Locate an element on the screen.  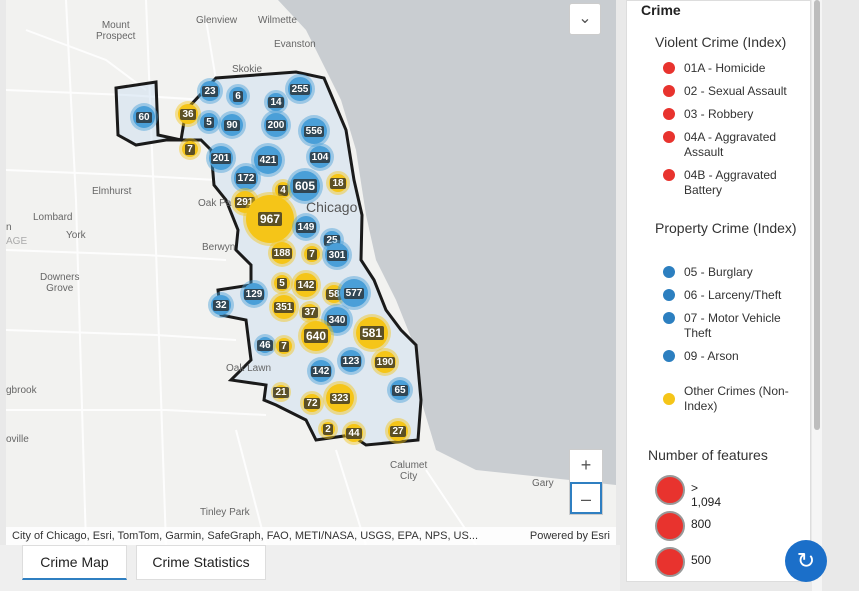
cluster-marker: 967 is located at coordinates (270, 219).